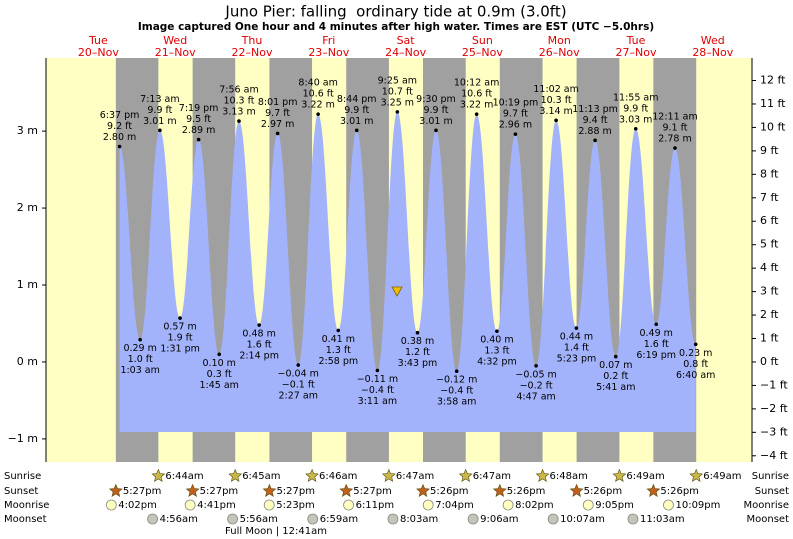  Describe the element at coordinates (180, 349) in the screenshot. I see `tide-time: 1:31 pm` at that location.